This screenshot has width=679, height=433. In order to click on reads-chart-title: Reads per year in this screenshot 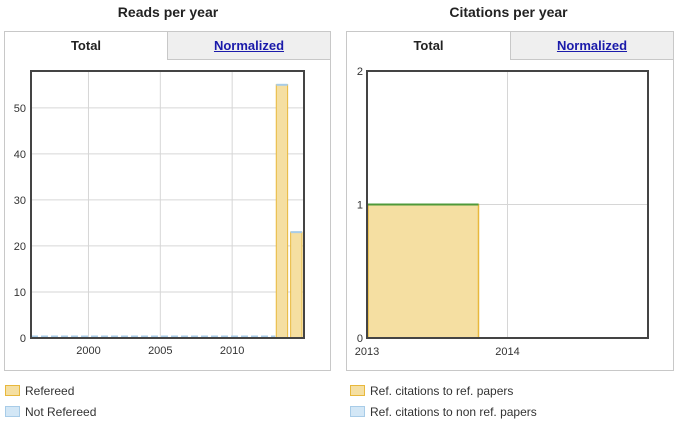, I will do `click(168, 12)`.